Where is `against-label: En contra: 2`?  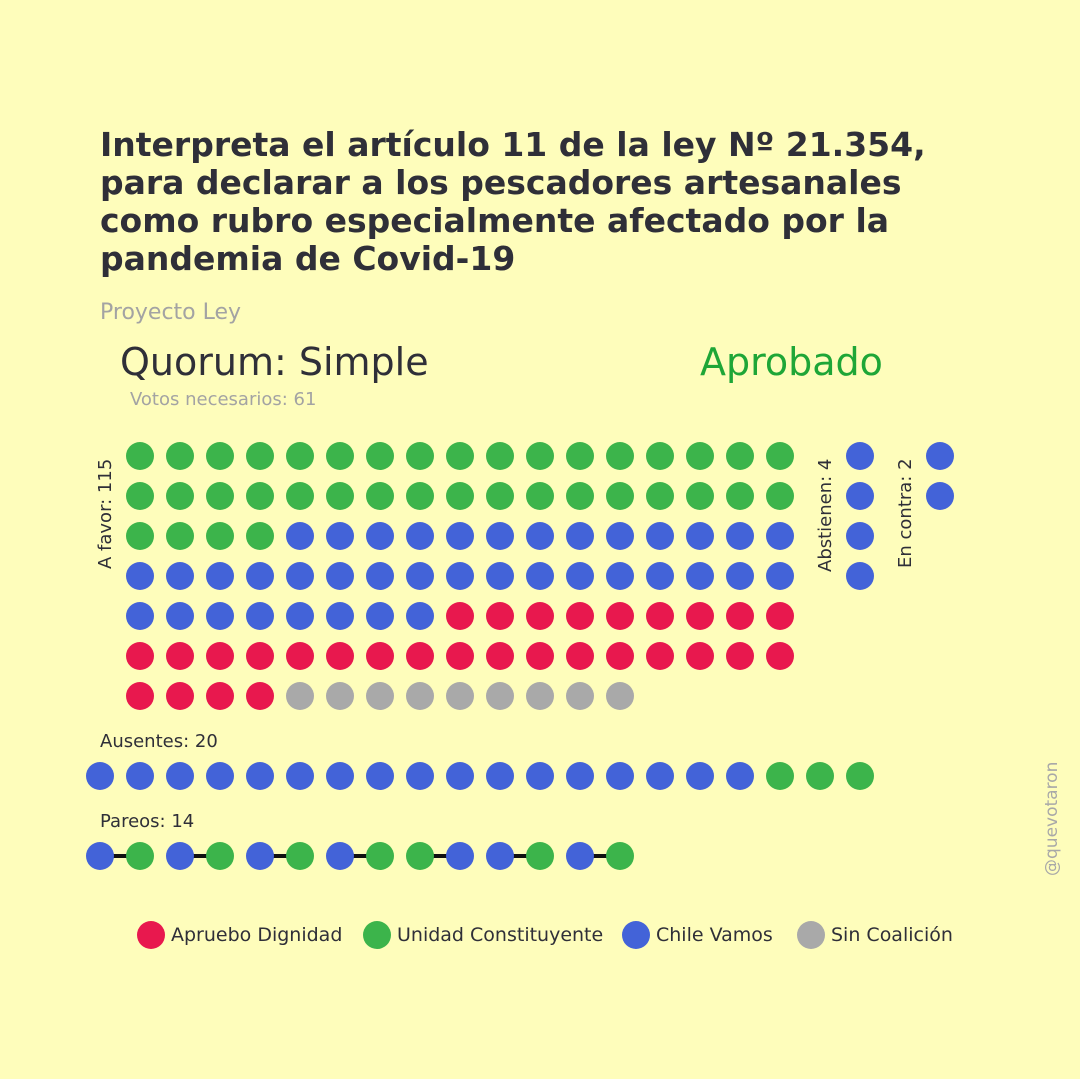
against-label: En contra: 2 is located at coordinates (905, 513).